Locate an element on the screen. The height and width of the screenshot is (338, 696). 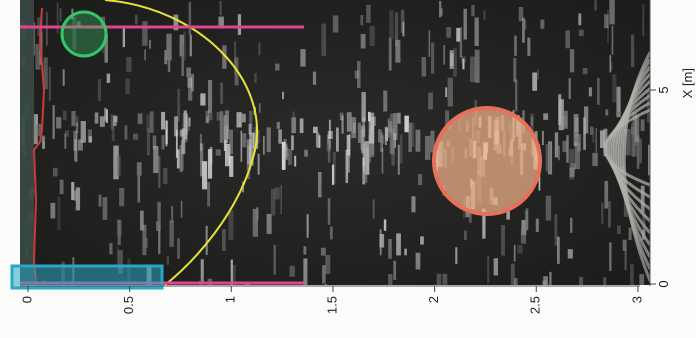
depth-axis: 0 0.5 1 1.5 2 2.5 3 is located at coordinates (331, 300).